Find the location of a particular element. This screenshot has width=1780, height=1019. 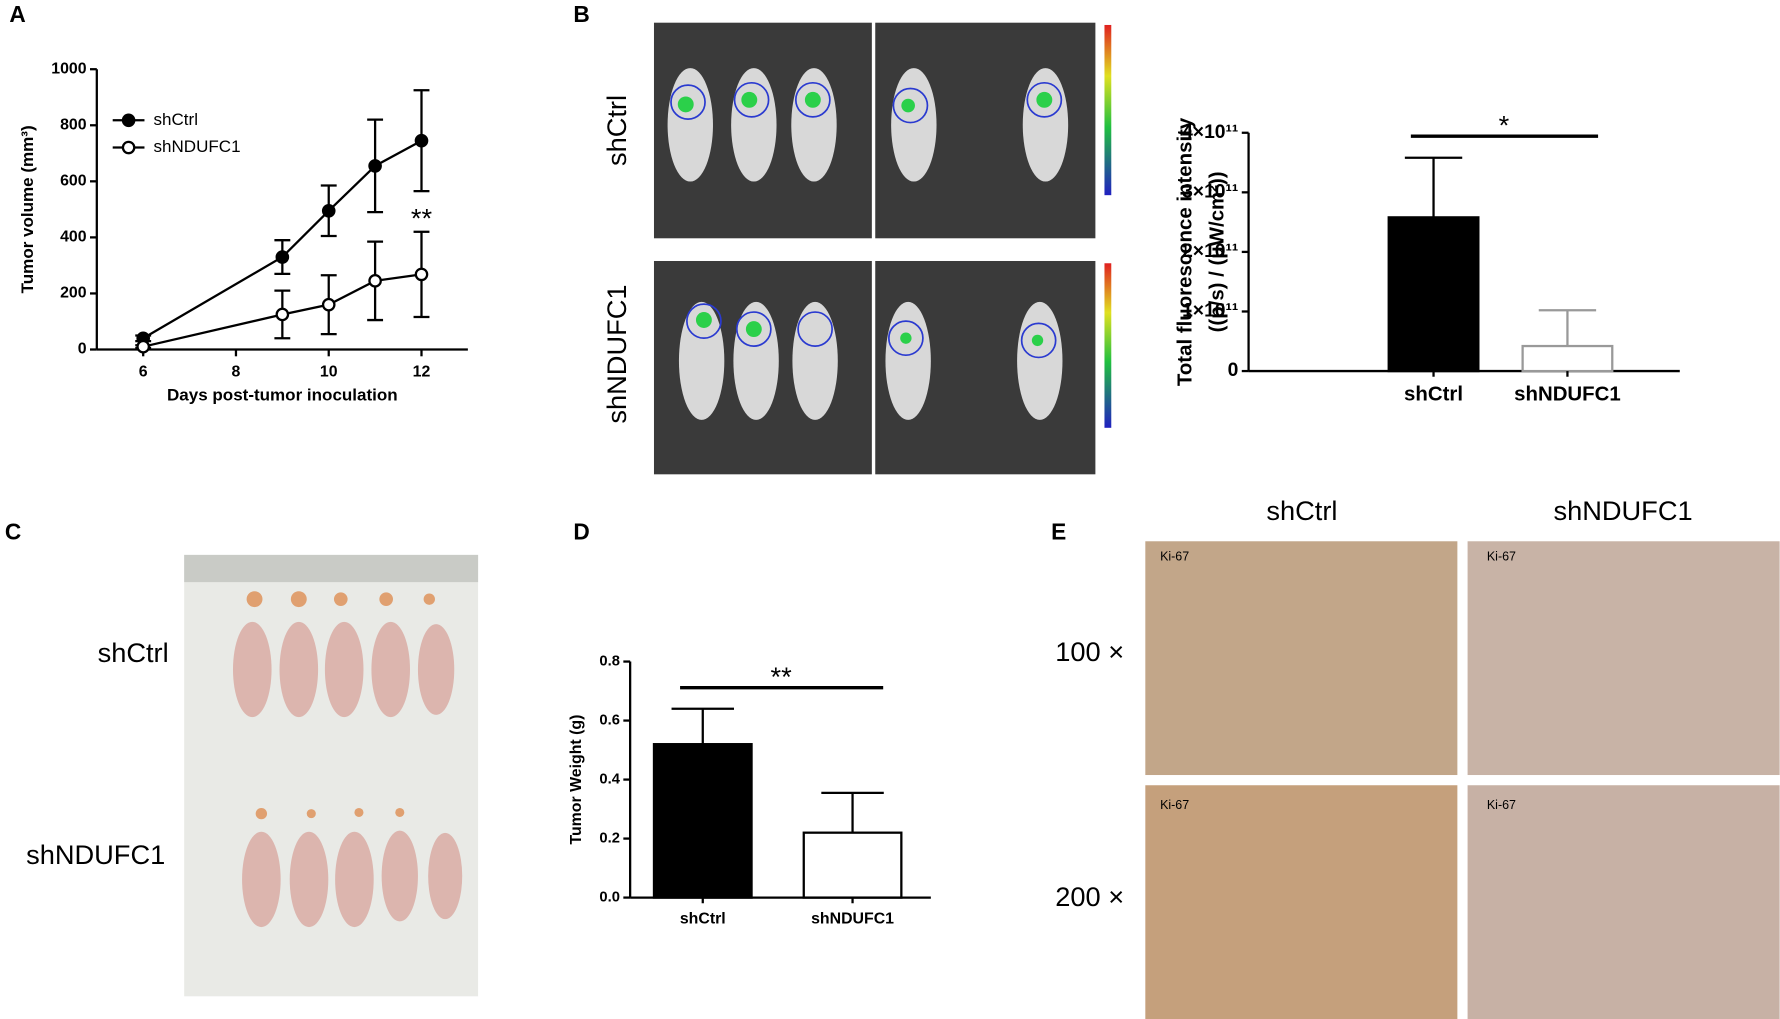

photo-panel: shCtrl shNDUFC1 is located at coordinates (252, 775).